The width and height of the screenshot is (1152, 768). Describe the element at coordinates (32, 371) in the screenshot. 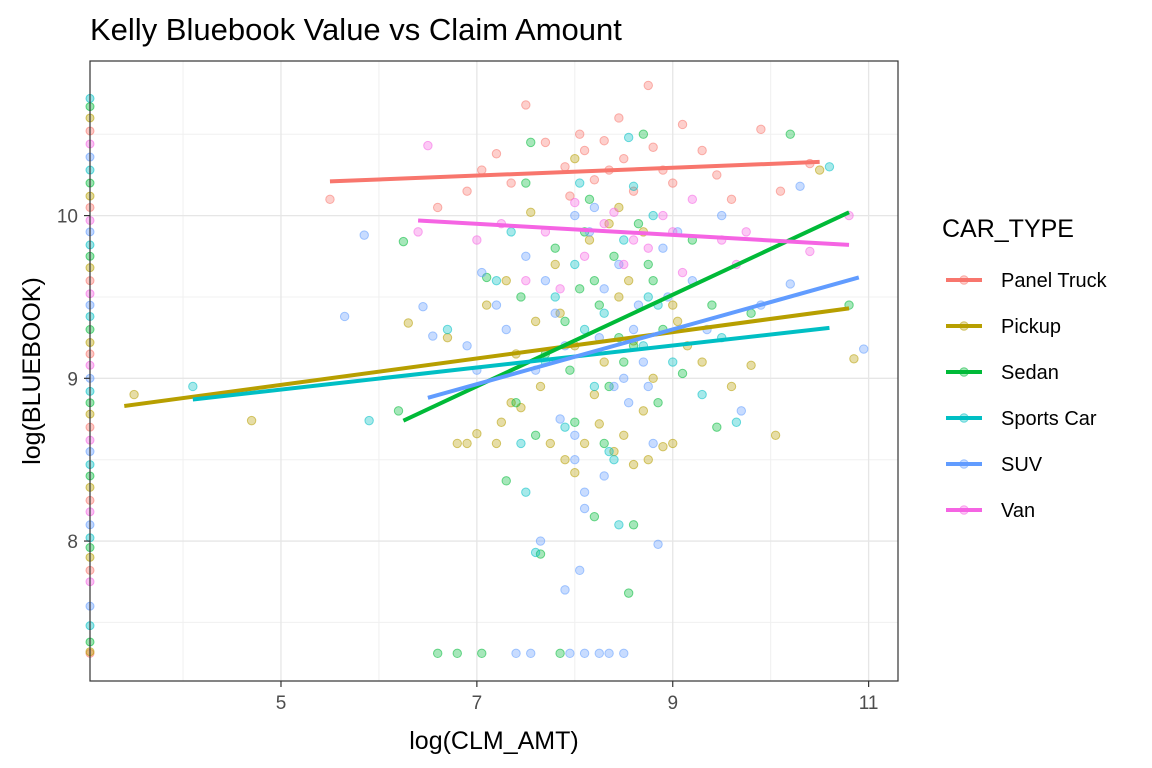

I see `y-axis-title: log(BLUEBOOK)` at that location.